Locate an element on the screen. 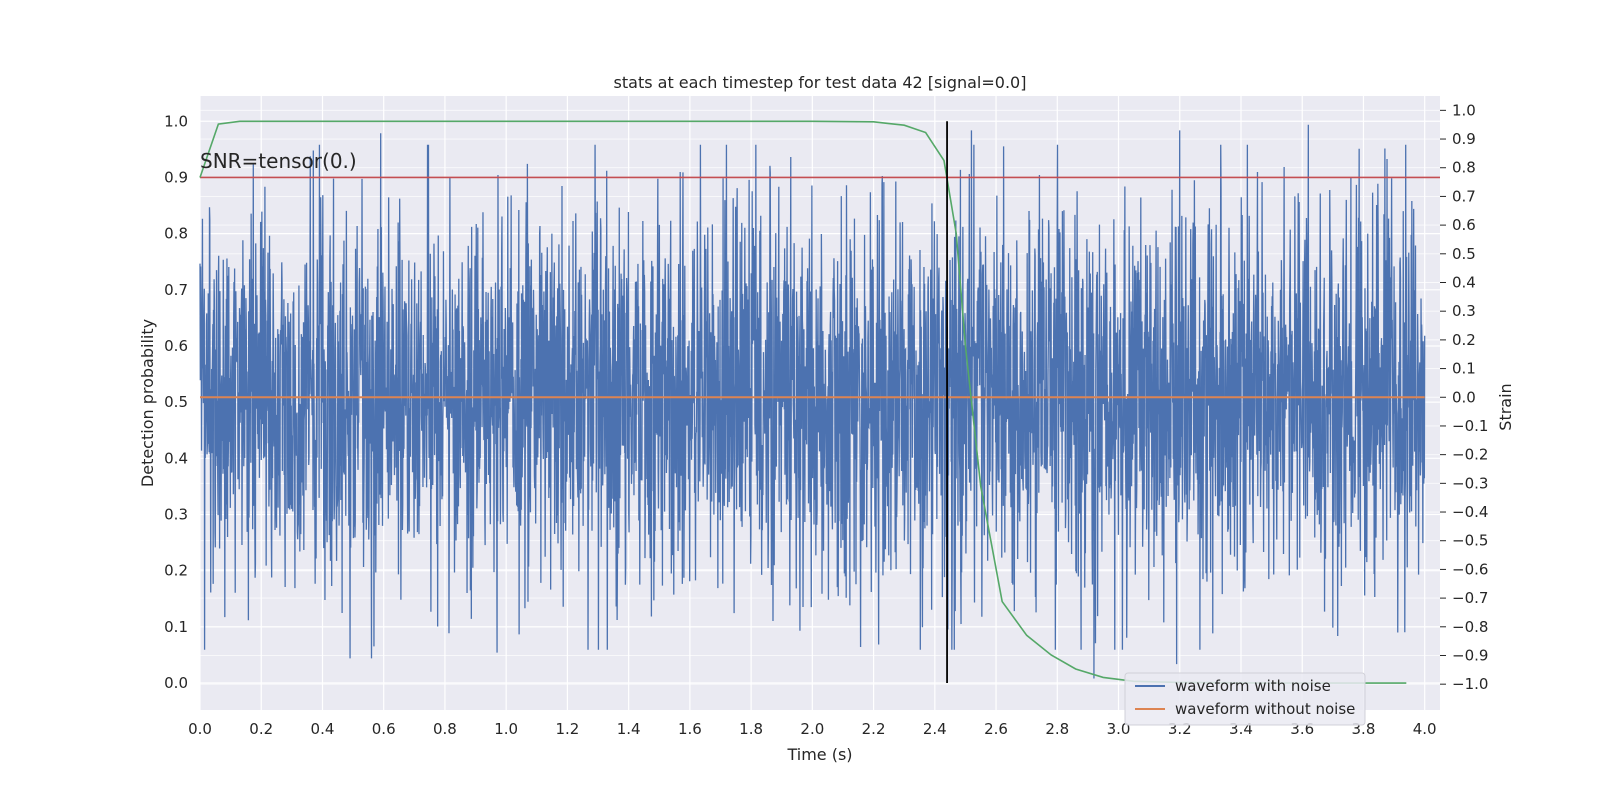  x-tick-label: 4.0 is located at coordinates (1425, 729).